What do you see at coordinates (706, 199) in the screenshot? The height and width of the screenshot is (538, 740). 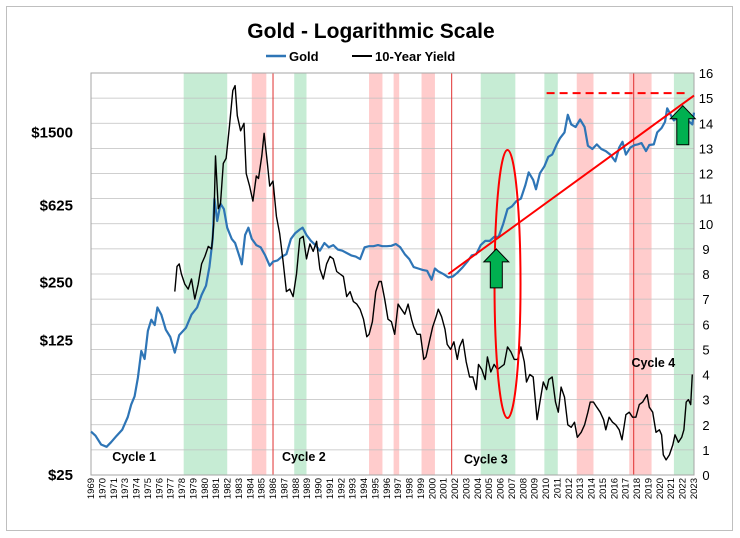 I see `right-tick-label: 11` at bounding box center [706, 199].